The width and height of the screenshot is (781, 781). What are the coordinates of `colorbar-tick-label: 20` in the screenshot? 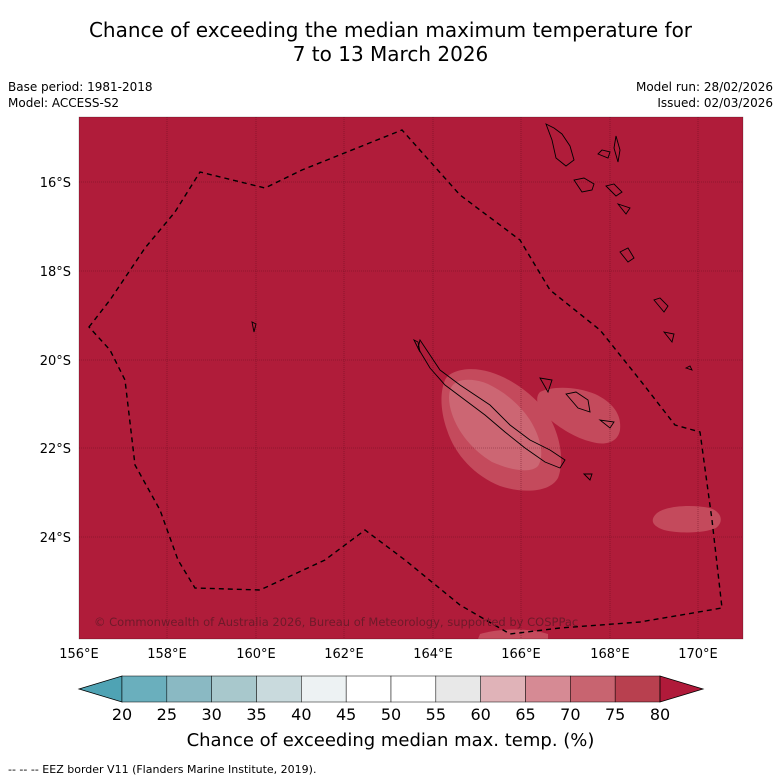 It's located at (122, 714).